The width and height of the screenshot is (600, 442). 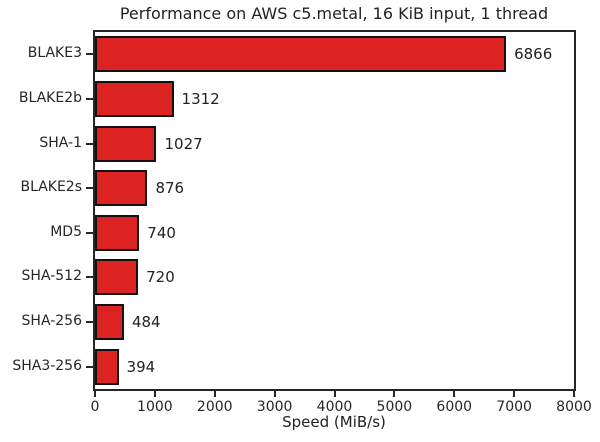 I want to click on y-tick-label: SHA3-256, so click(x=47, y=365).